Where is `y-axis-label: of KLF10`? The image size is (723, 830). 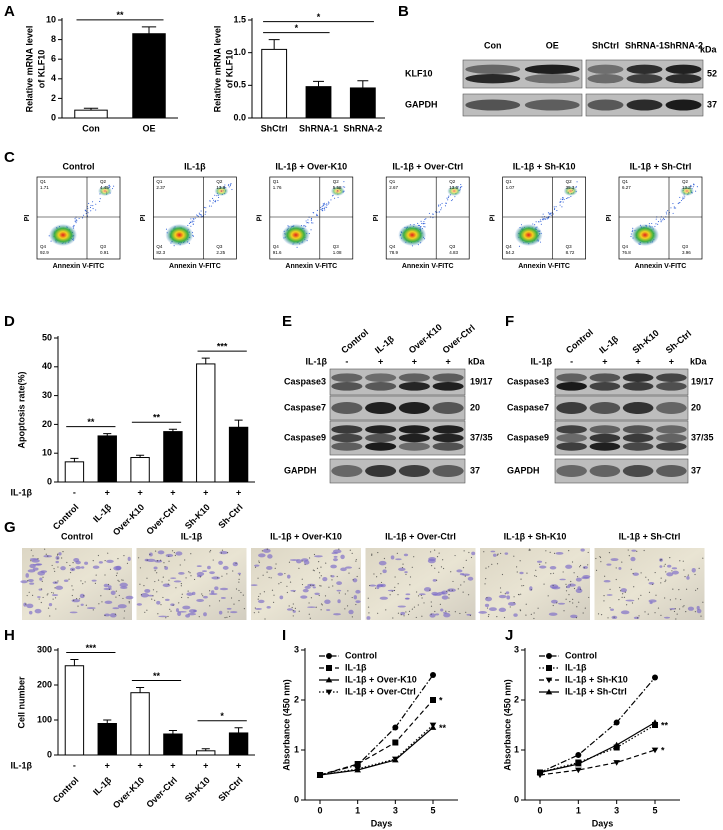 y-axis-label: of KLF10 is located at coordinates (229, 69).